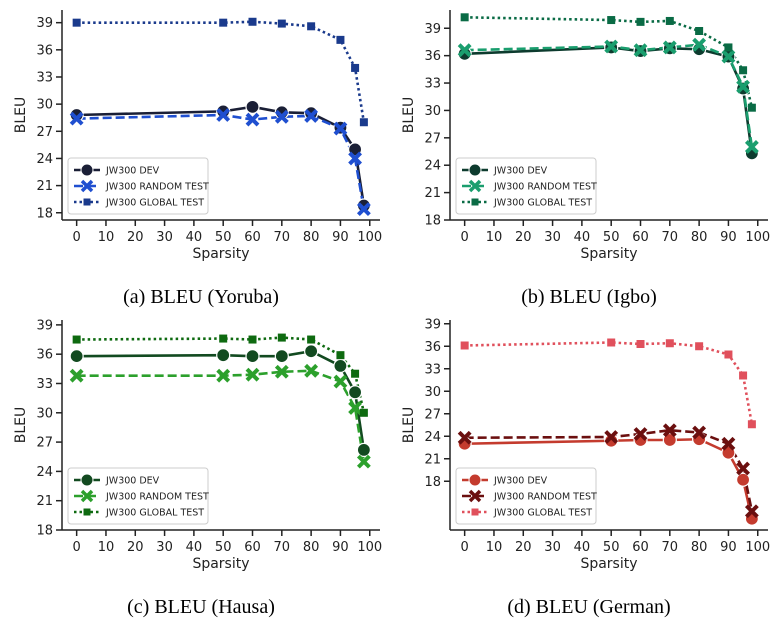 This screenshot has height=621, width=777. What do you see at coordinates (201, 297) in the screenshot?
I see `caption: (a) BLEU (Yoruba)` at bounding box center [201, 297].